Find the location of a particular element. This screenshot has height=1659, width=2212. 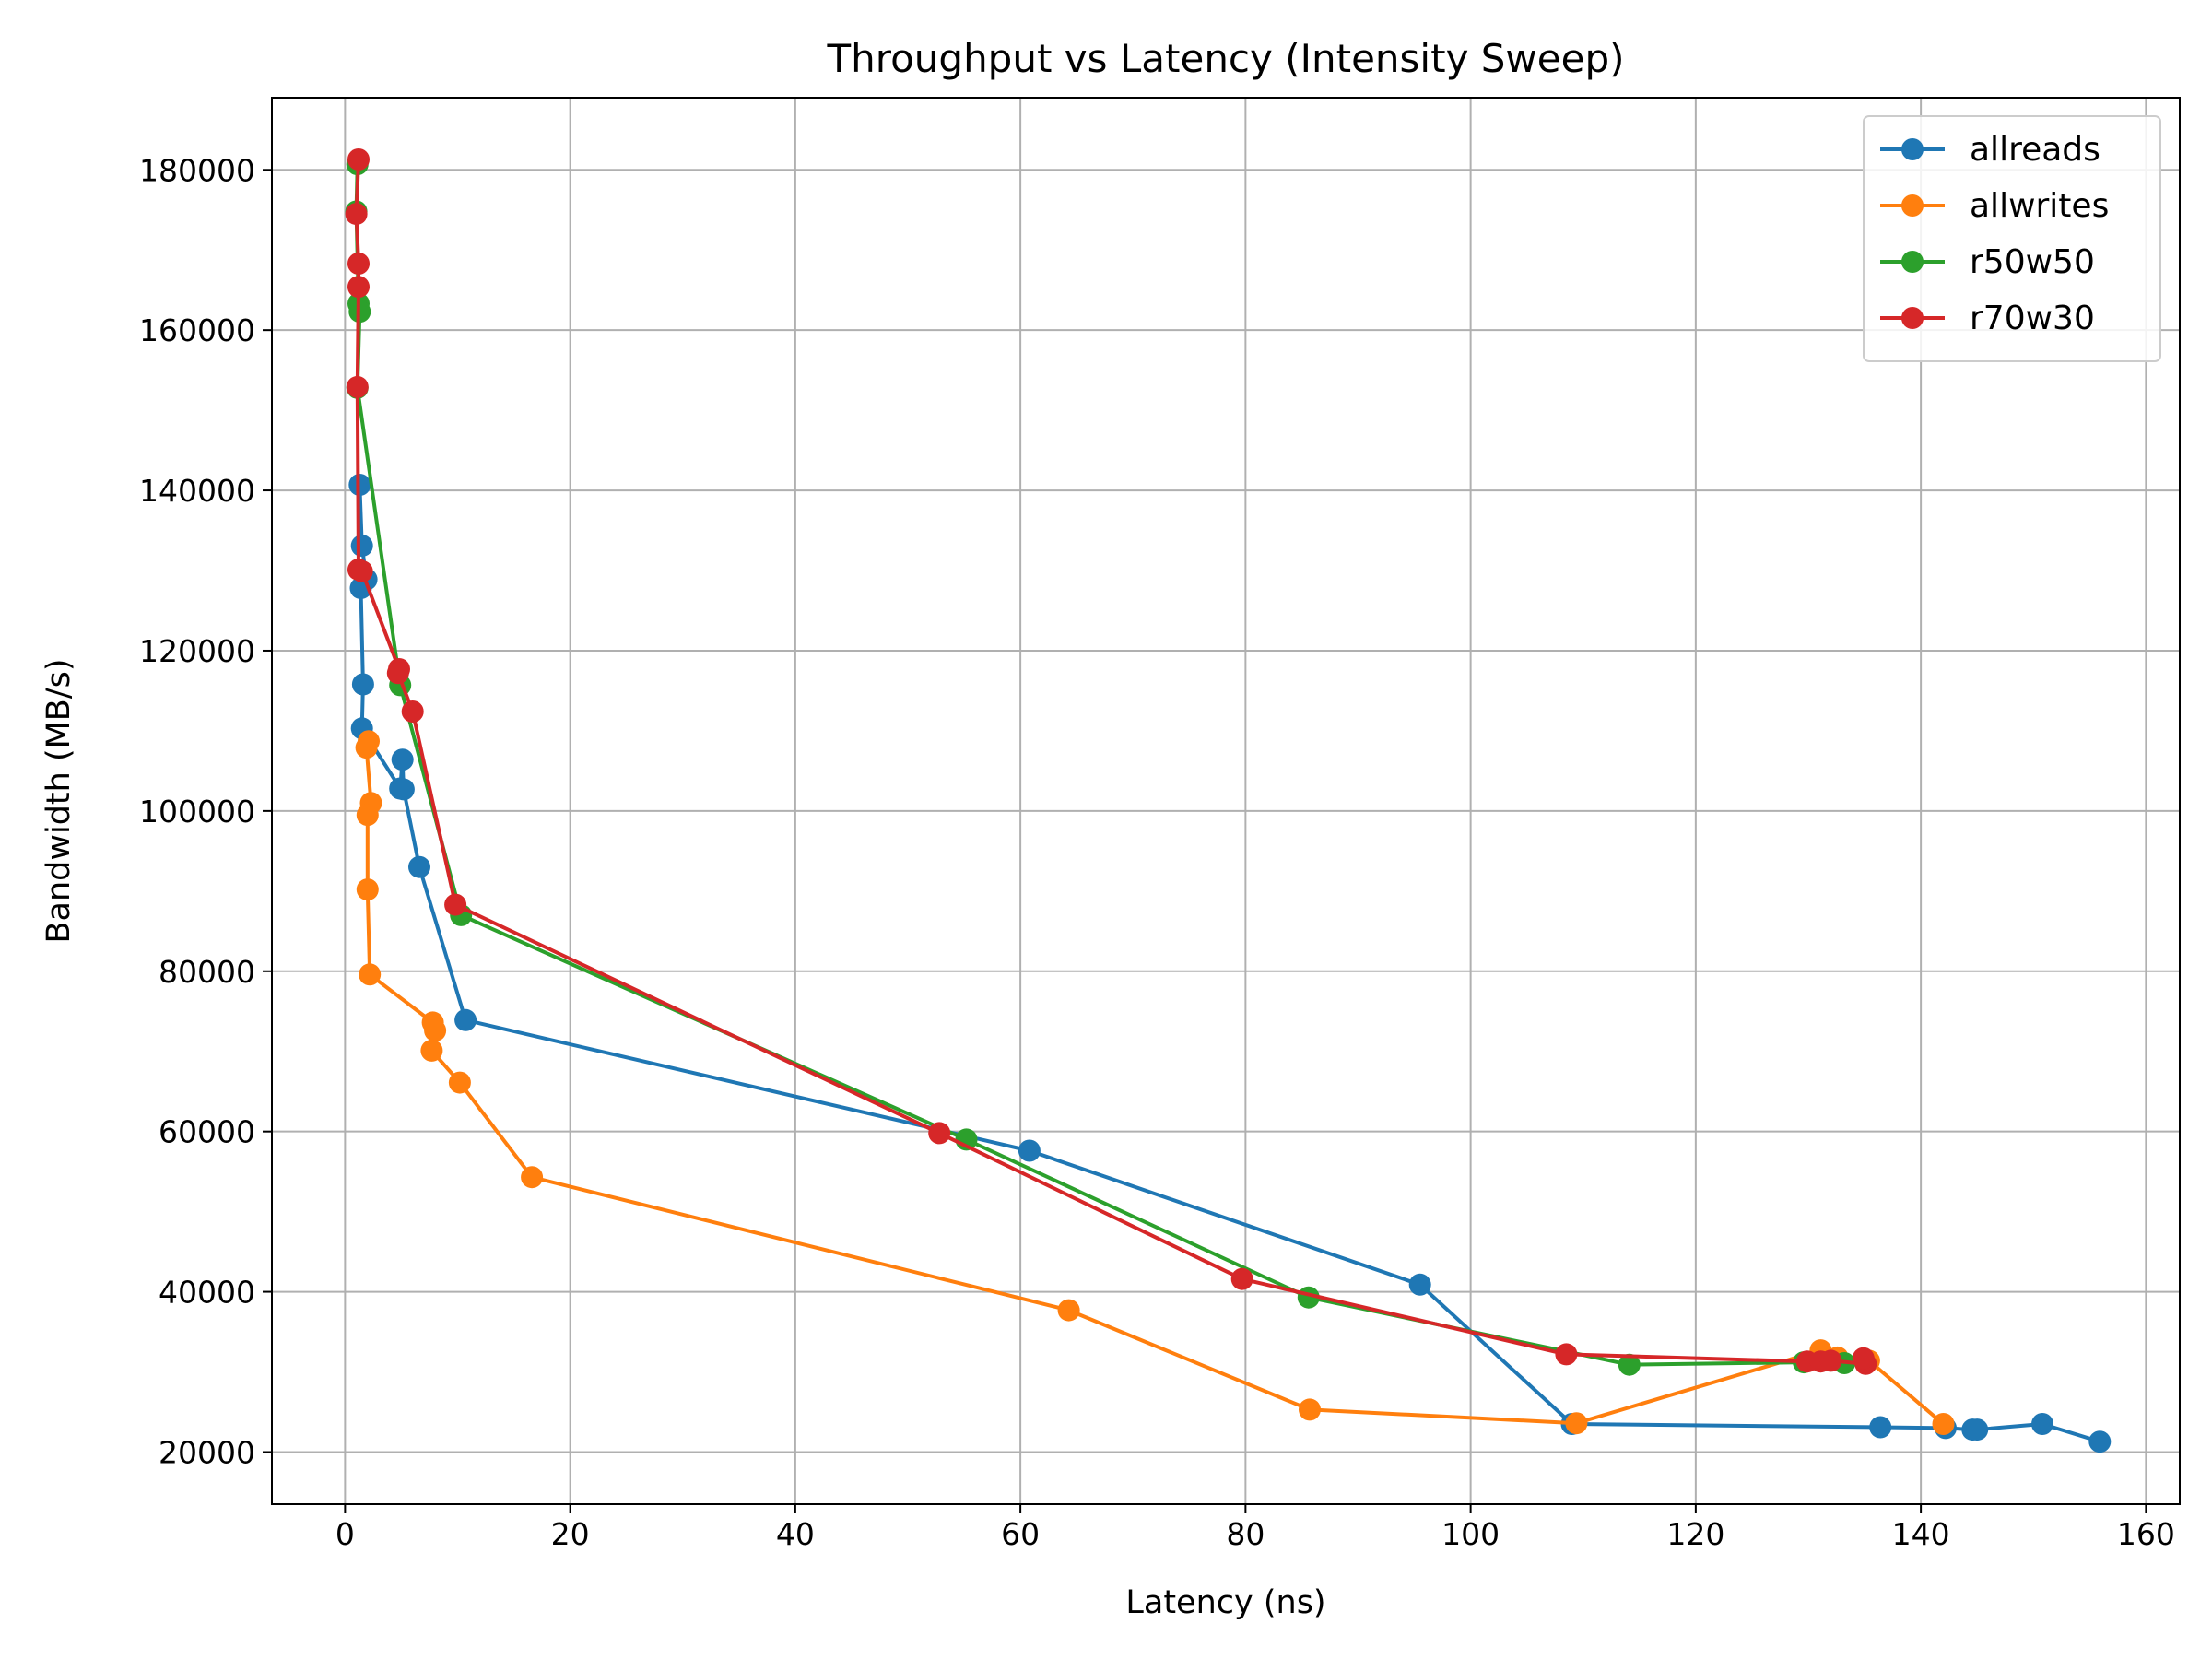

x-axis-label: Latency (ns) is located at coordinates (1225, 1602).